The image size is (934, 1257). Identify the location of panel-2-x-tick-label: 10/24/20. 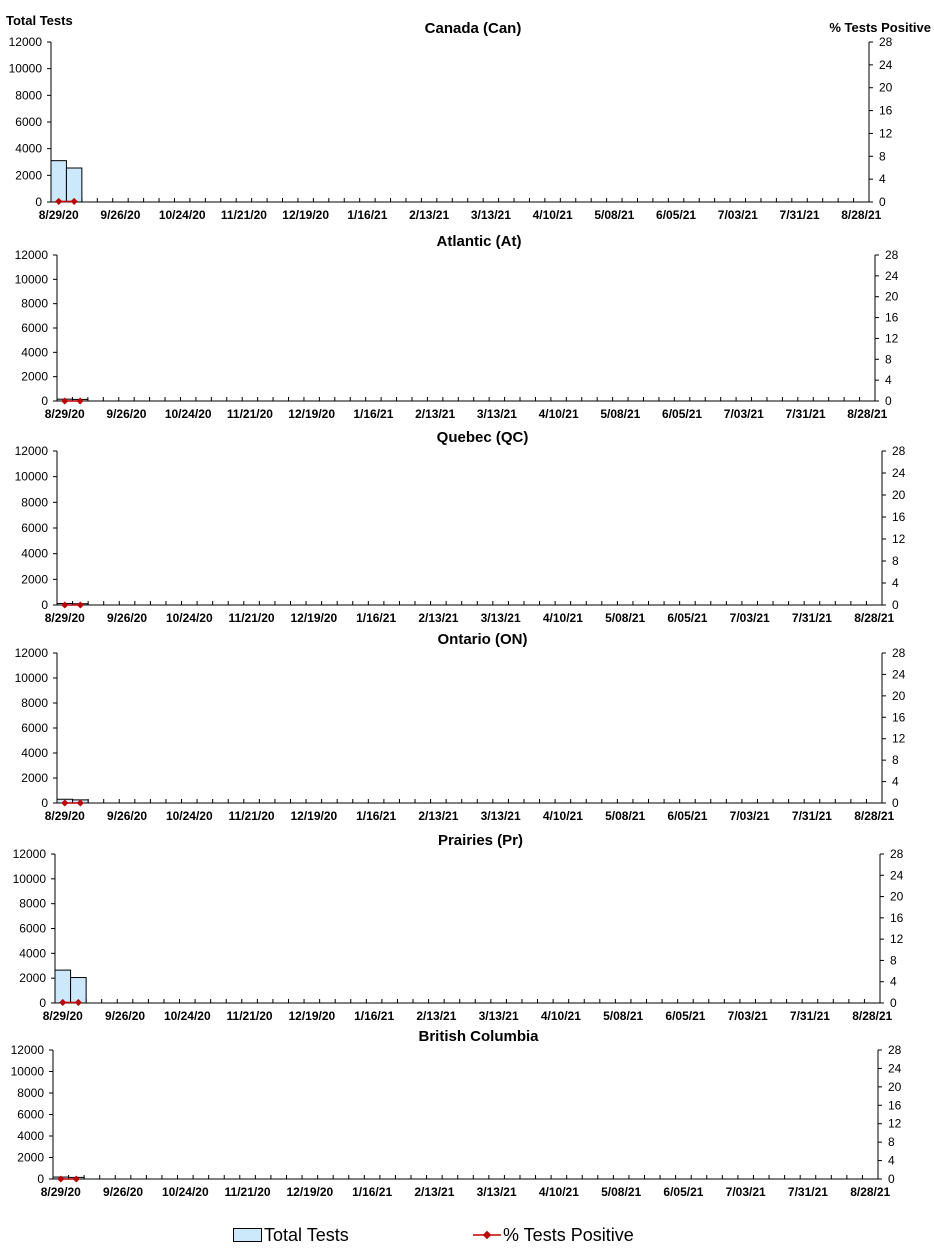
(188, 414).